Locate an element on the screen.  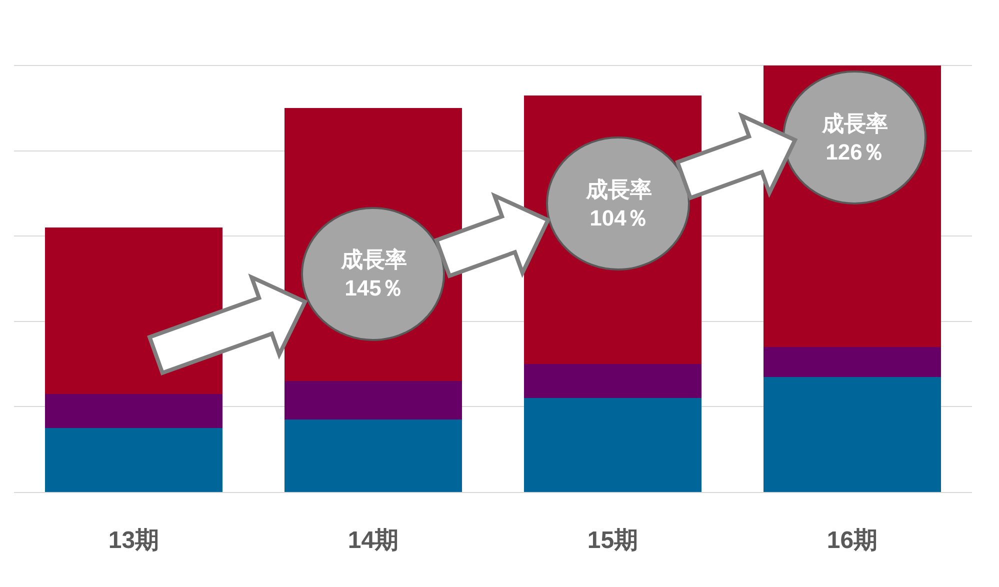
x-tick-label: 14期 is located at coordinates (373, 540).